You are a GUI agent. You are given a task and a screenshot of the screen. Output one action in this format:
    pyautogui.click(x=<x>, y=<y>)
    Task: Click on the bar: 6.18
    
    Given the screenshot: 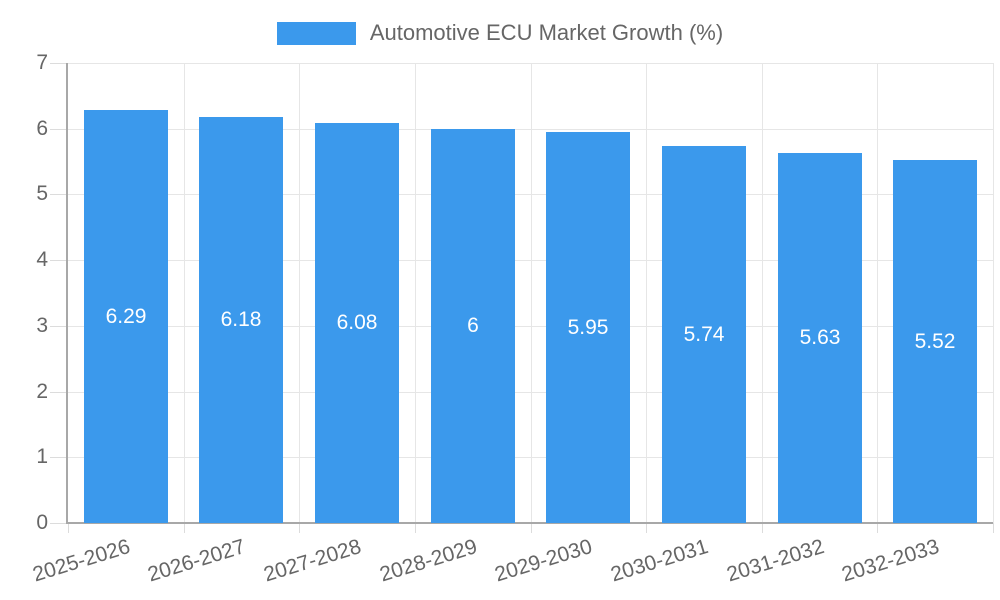 What is the action you would take?
    pyautogui.click(x=241, y=320)
    